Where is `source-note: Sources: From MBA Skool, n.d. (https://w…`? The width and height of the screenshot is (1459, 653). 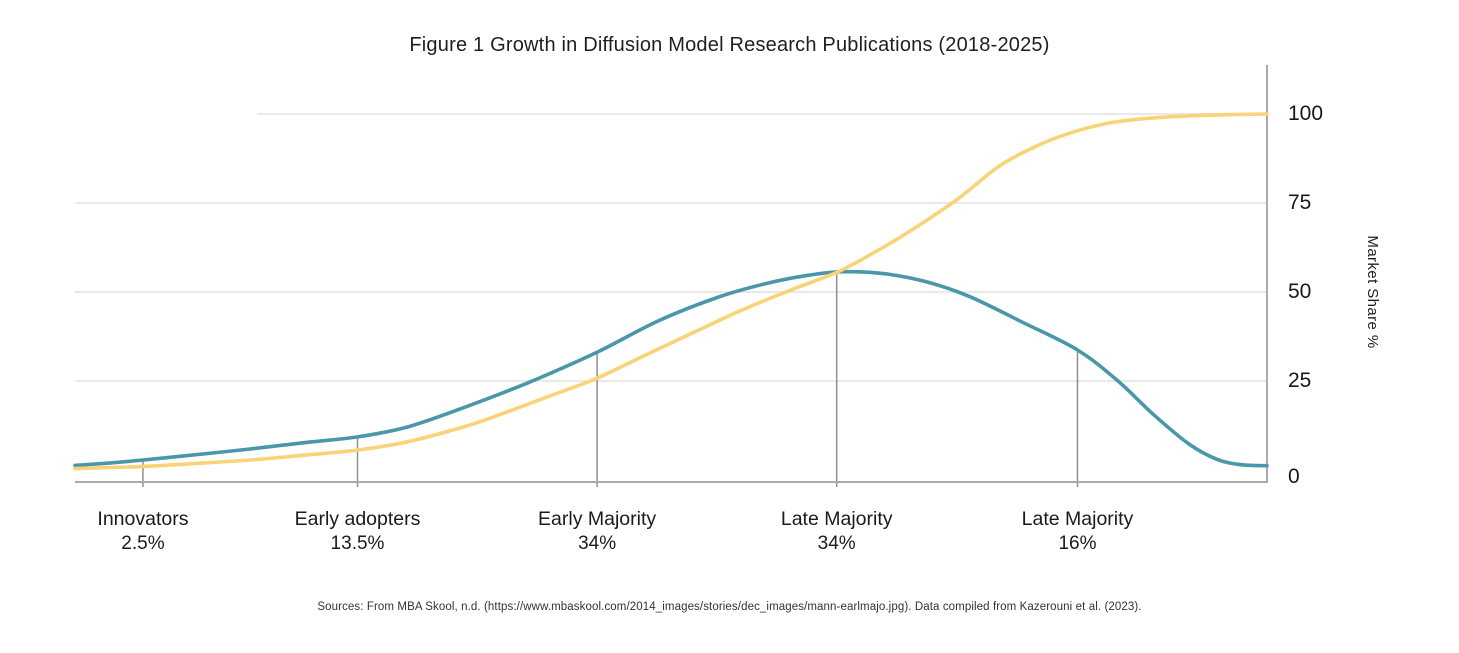
source-note: Sources: From MBA Skool, n.d. (https://w… is located at coordinates (729, 607).